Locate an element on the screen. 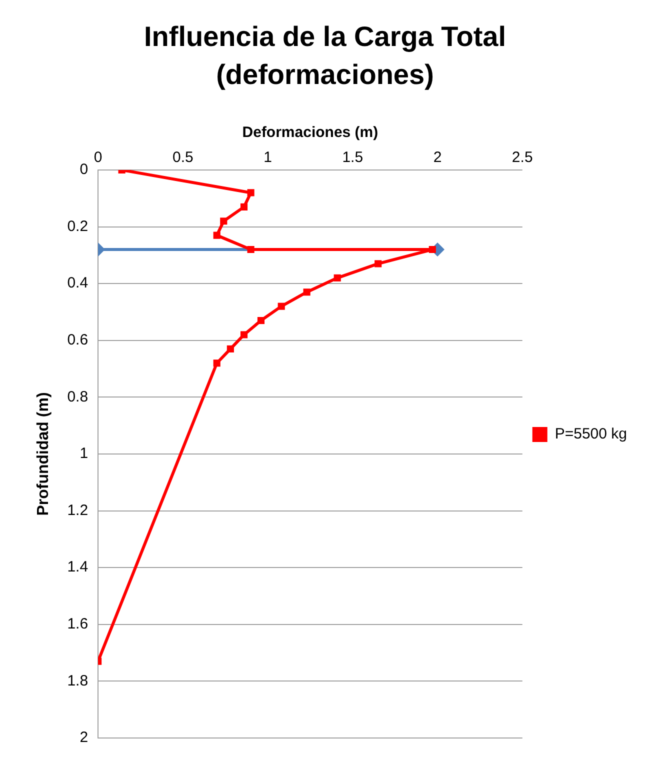 Image resolution: width=647 pixels, height=757 pixels. legend-label: P=5500 kg is located at coordinates (591, 434).